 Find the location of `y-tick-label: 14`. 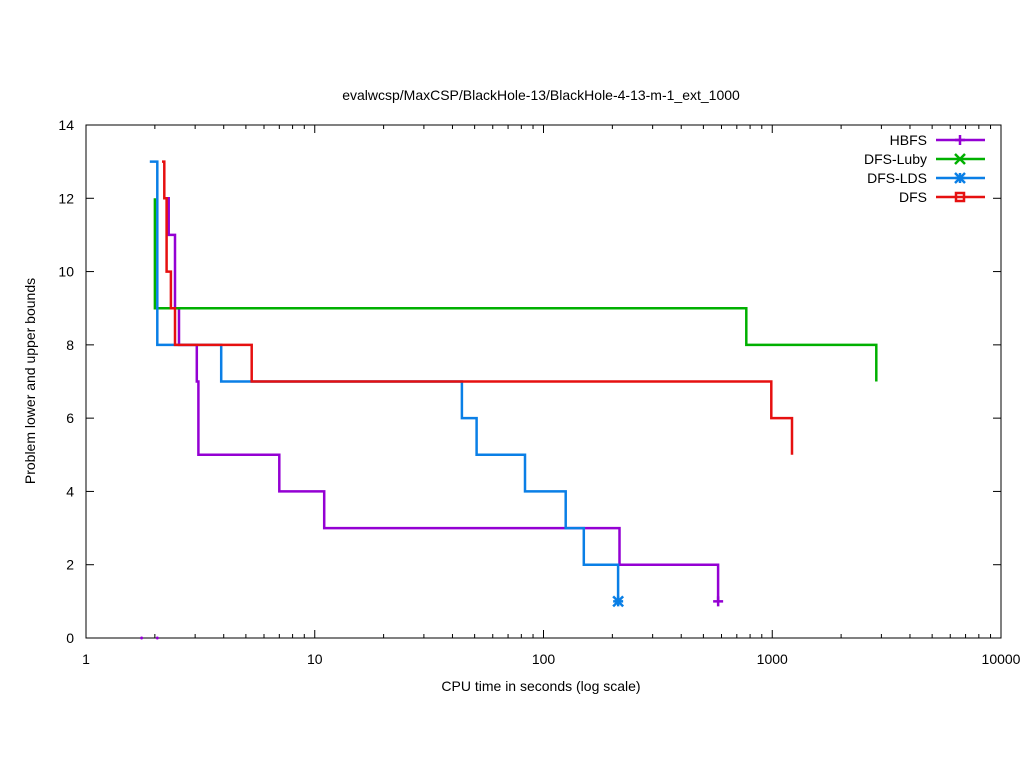

y-tick-label: 14 is located at coordinates (66, 125).